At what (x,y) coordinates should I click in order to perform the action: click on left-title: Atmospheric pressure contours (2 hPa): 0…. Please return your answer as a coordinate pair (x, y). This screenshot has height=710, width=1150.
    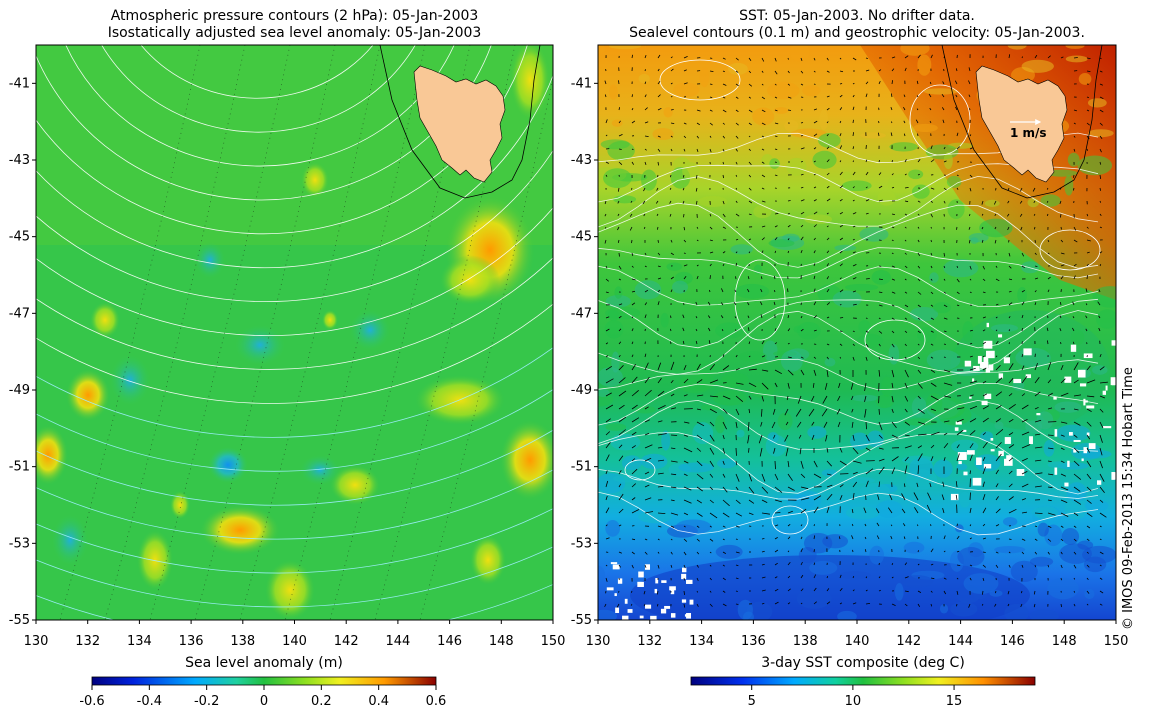
    Looking at the image, I should click on (294, 25).